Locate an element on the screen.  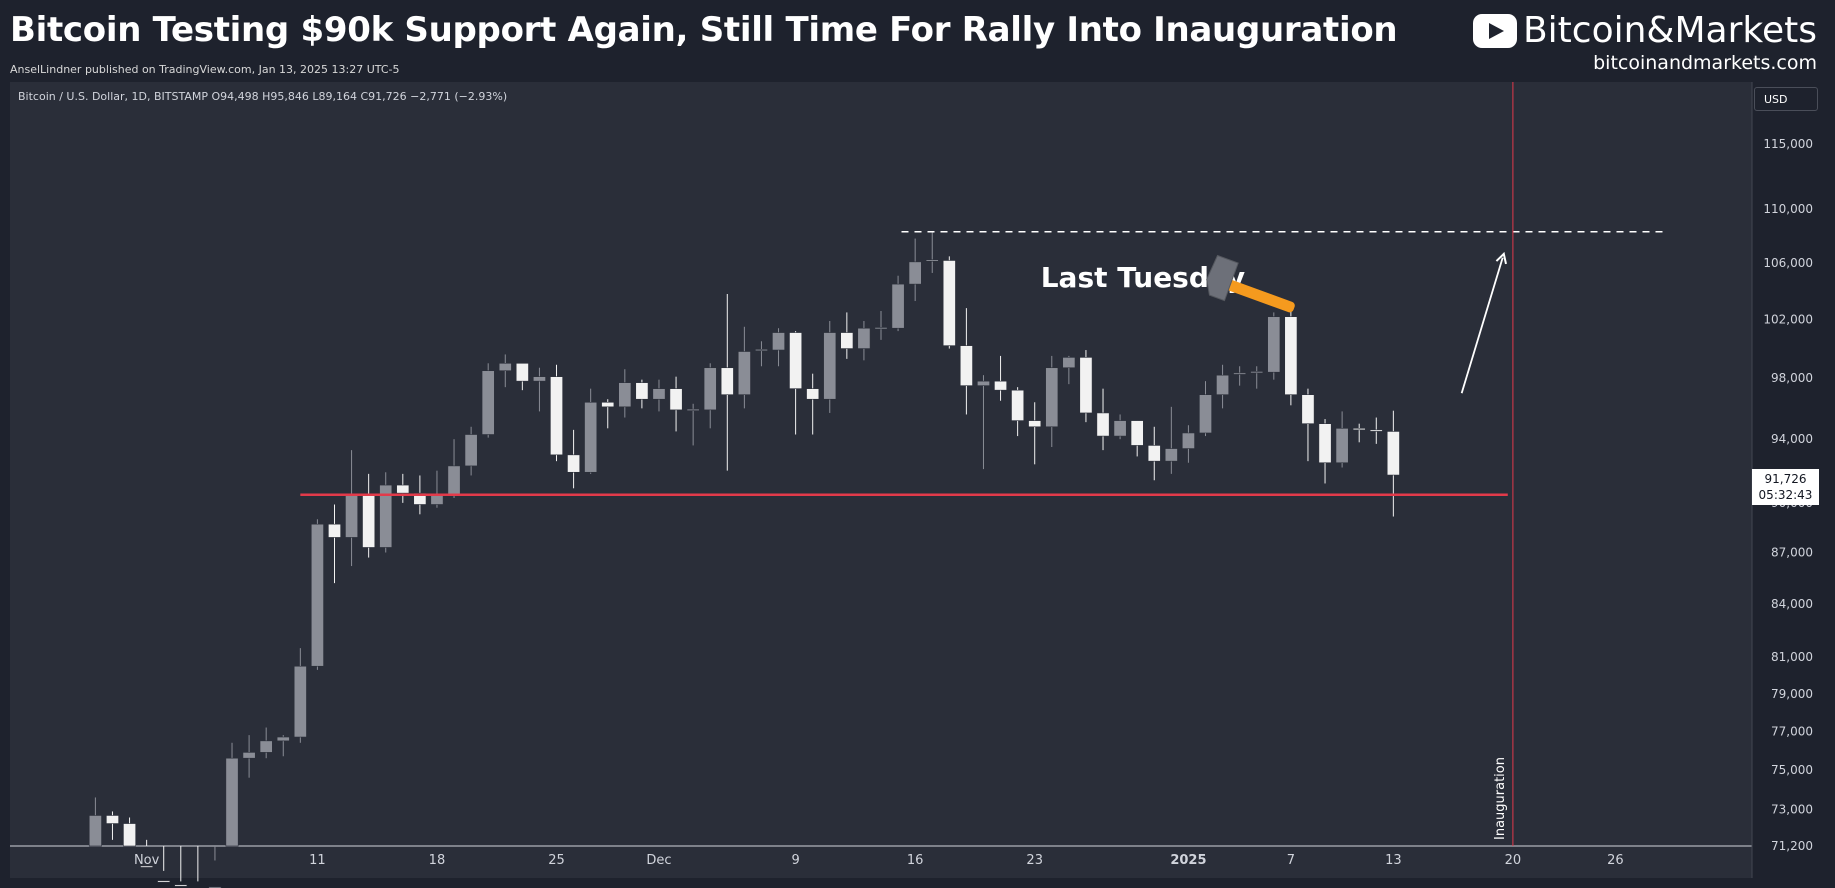
x-tick-label: 26 is located at coordinates (1615, 860).